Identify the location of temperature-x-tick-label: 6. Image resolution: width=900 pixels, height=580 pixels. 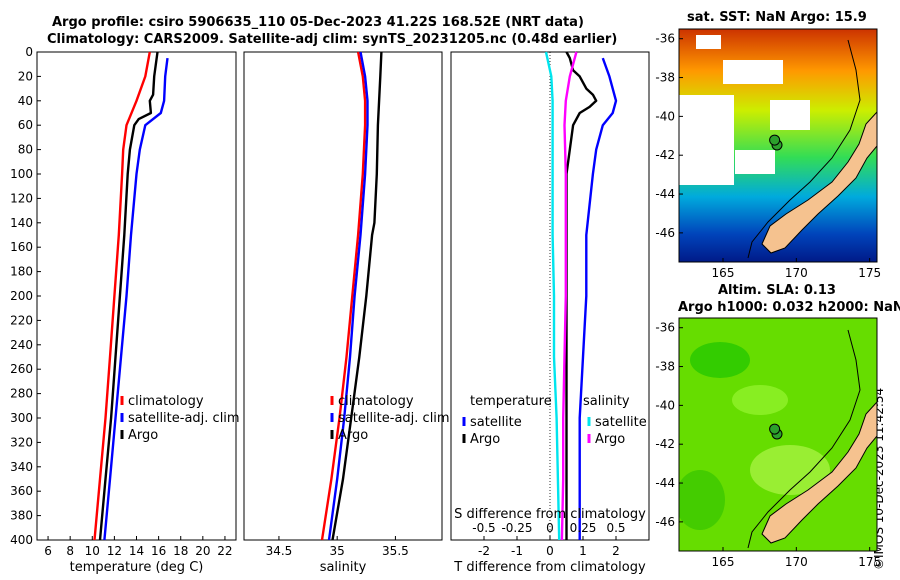
(48, 551).